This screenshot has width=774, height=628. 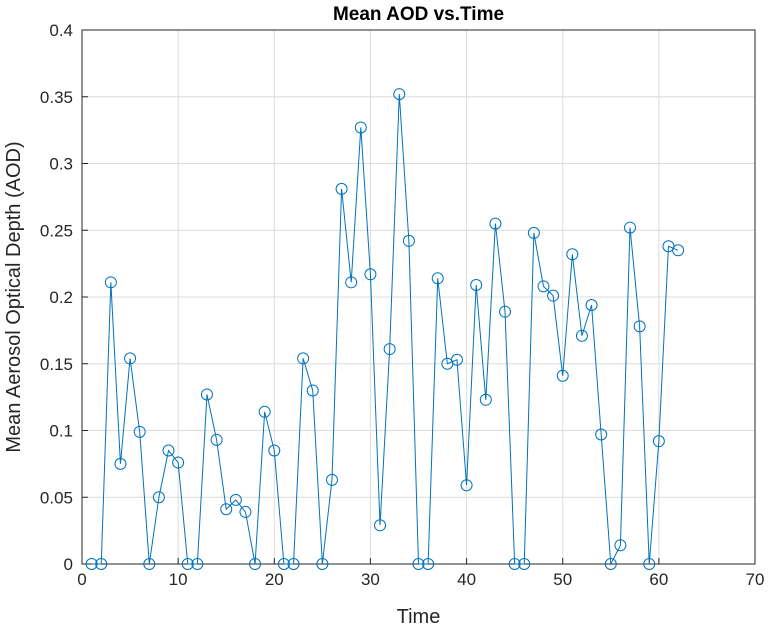 I want to click on x-tick-label: 30, so click(x=370, y=579).